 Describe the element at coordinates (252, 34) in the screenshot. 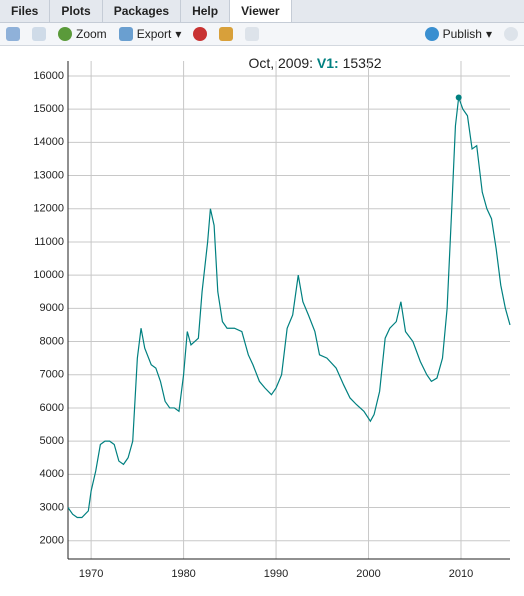

I see `popout-button` at that location.